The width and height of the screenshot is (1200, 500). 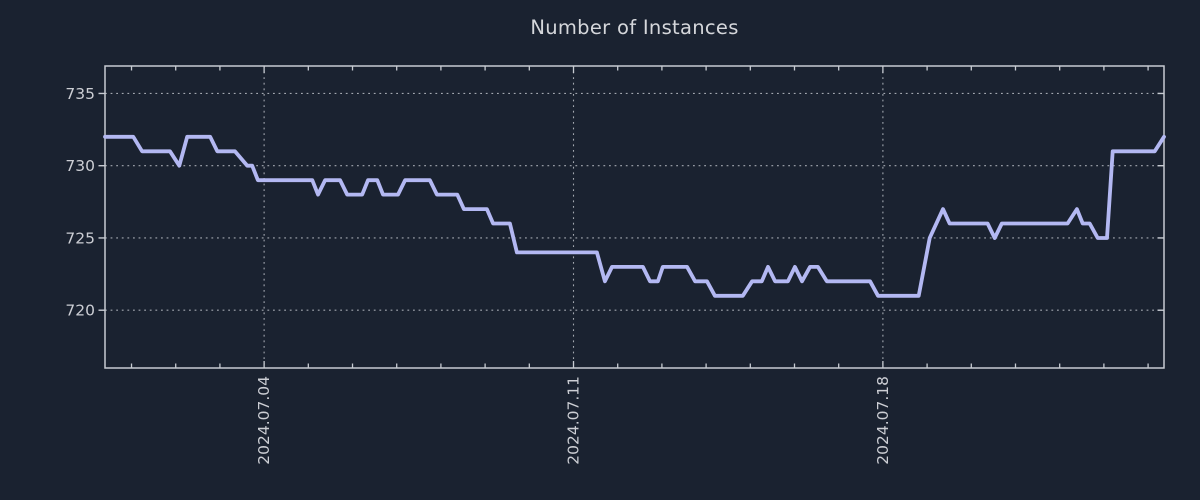 I want to click on y-tick-label: 725, so click(x=80, y=238).